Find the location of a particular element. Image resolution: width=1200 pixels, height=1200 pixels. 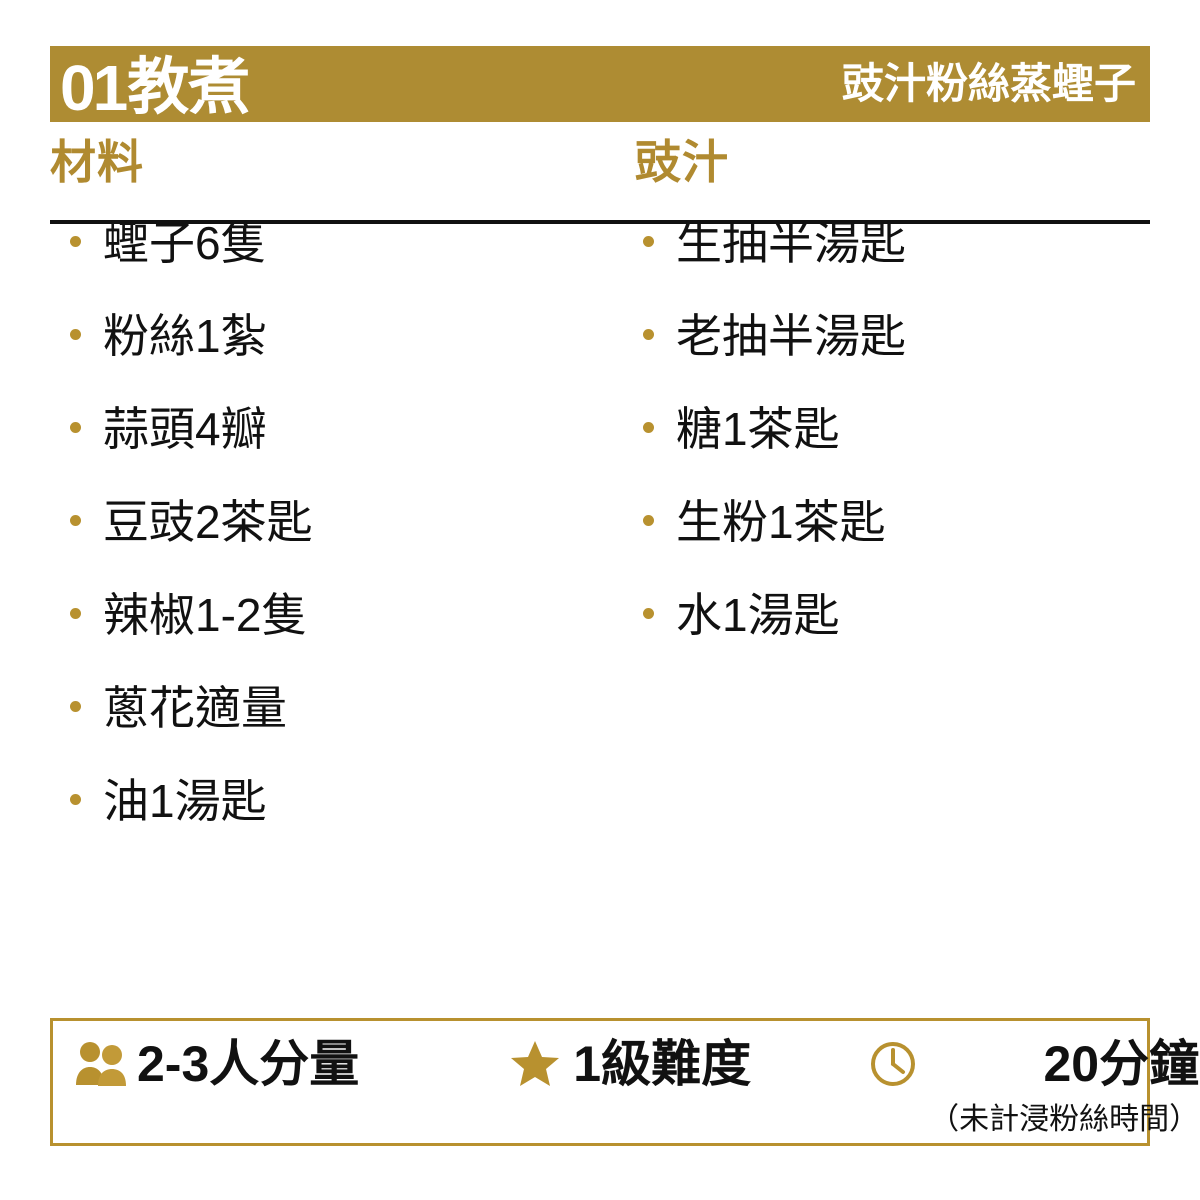

servings-label: 2-3人分量 is located at coordinates (248, 1064).